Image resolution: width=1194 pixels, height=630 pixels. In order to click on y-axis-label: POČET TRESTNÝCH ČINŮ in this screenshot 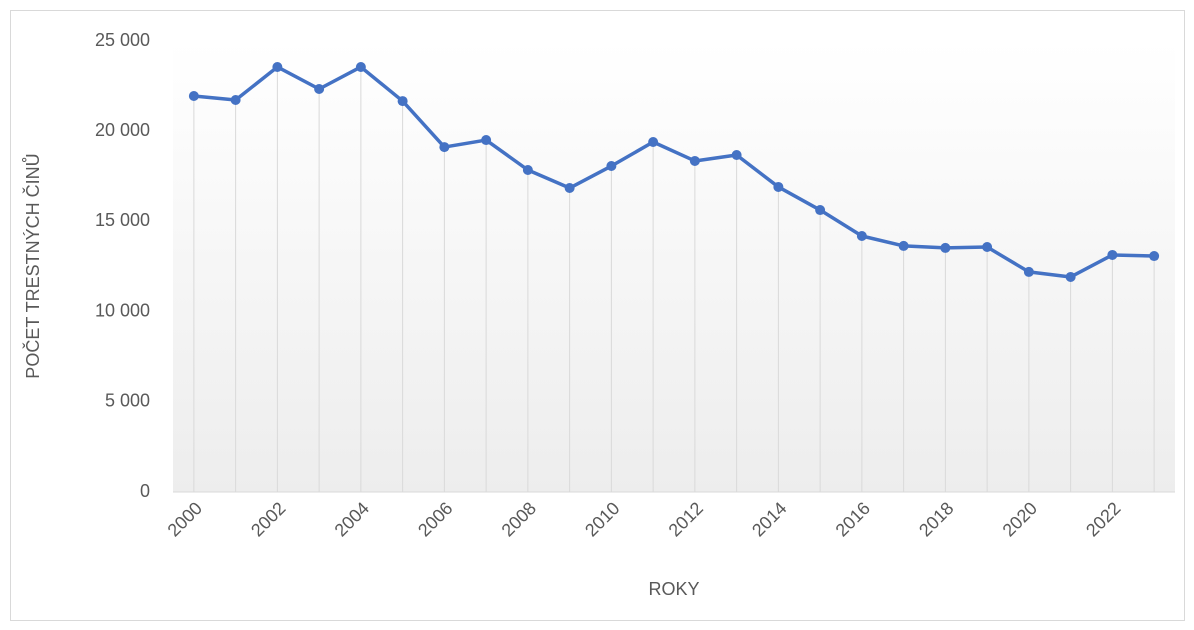, I will do `click(32, 265)`.